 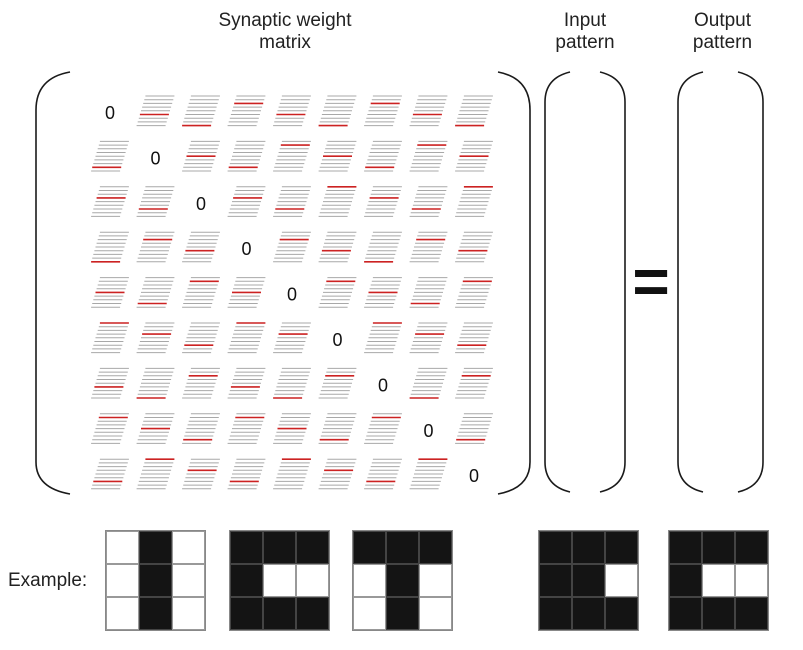 I want to click on input-title-line1: Input, so click(x=585, y=20).